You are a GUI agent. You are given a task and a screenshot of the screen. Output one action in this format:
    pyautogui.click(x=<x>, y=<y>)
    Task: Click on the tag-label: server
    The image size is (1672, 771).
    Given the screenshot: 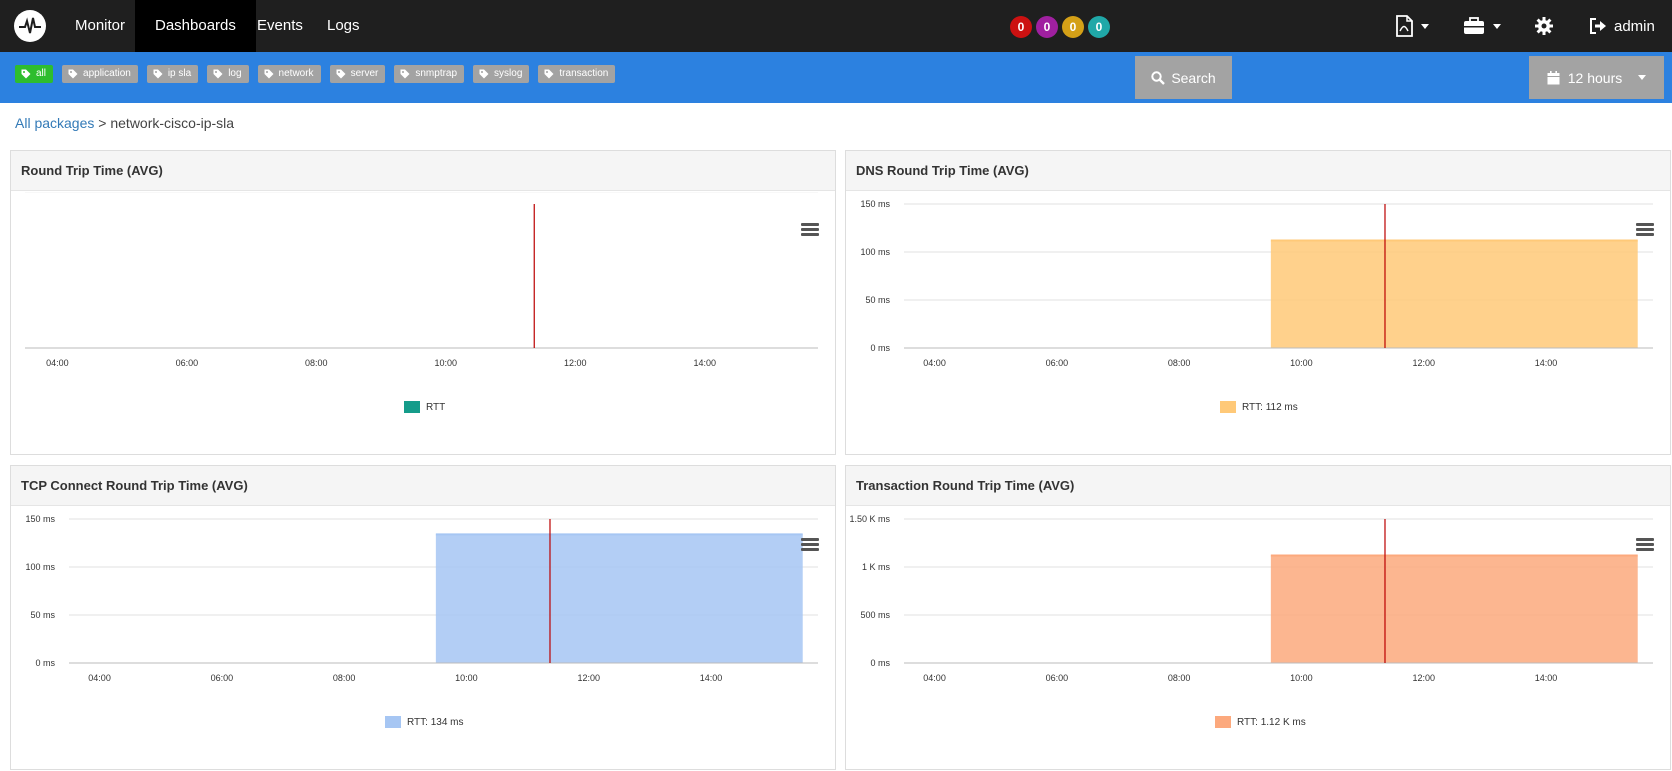 What is the action you would take?
    pyautogui.click(x=364, y=73)
    